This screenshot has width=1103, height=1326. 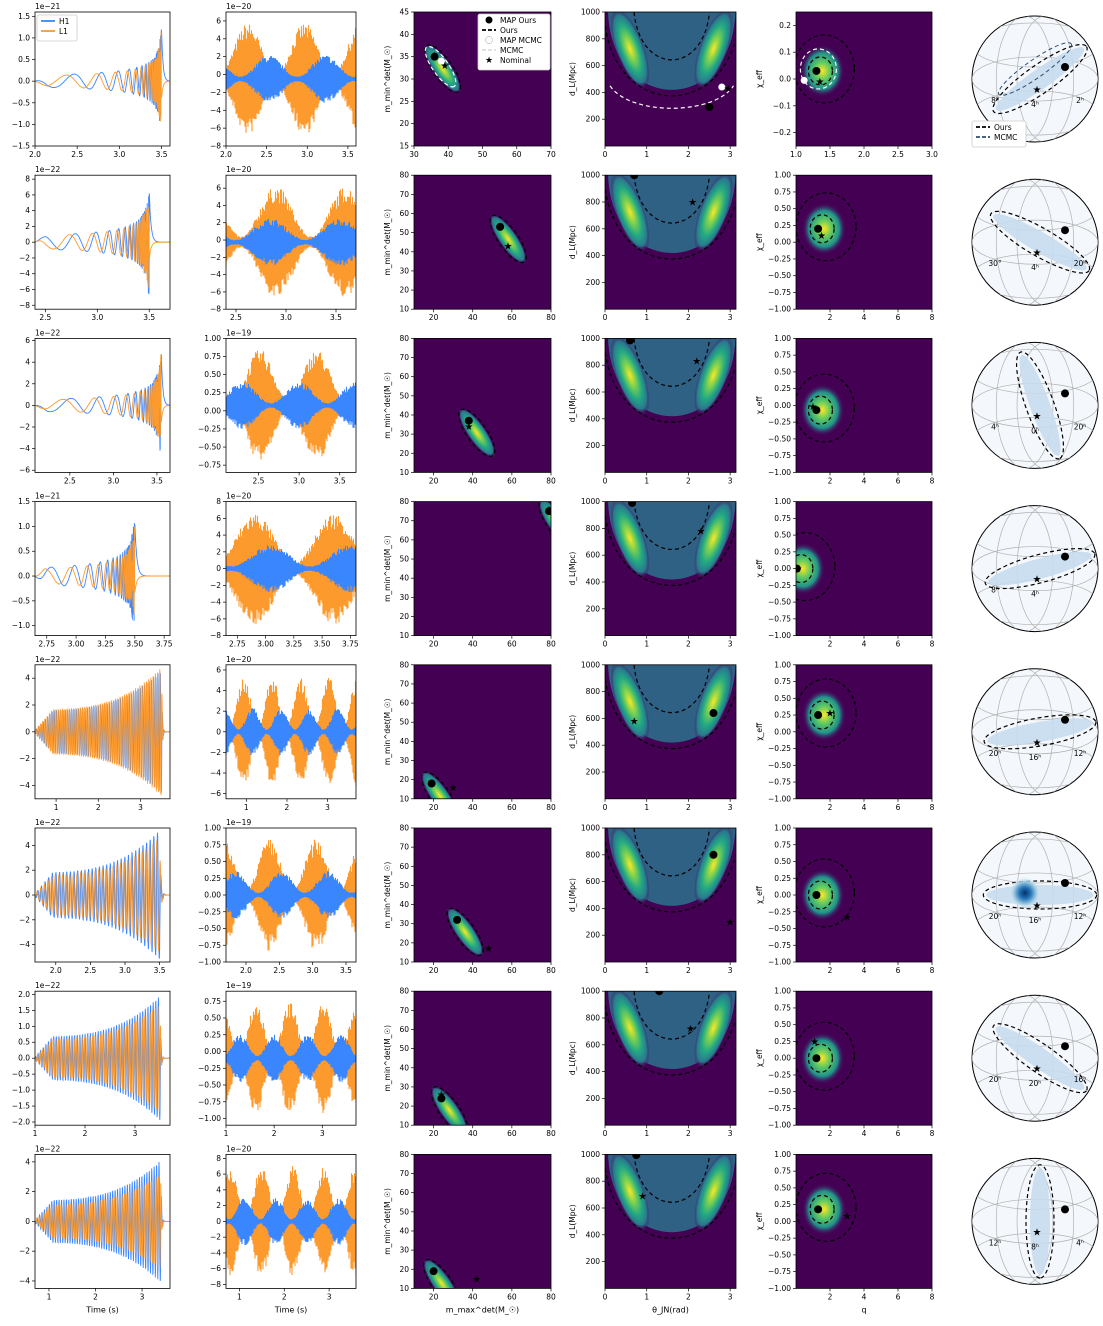 I want to click on y-tick-label: −0.50, so click(x=779, y=1091).